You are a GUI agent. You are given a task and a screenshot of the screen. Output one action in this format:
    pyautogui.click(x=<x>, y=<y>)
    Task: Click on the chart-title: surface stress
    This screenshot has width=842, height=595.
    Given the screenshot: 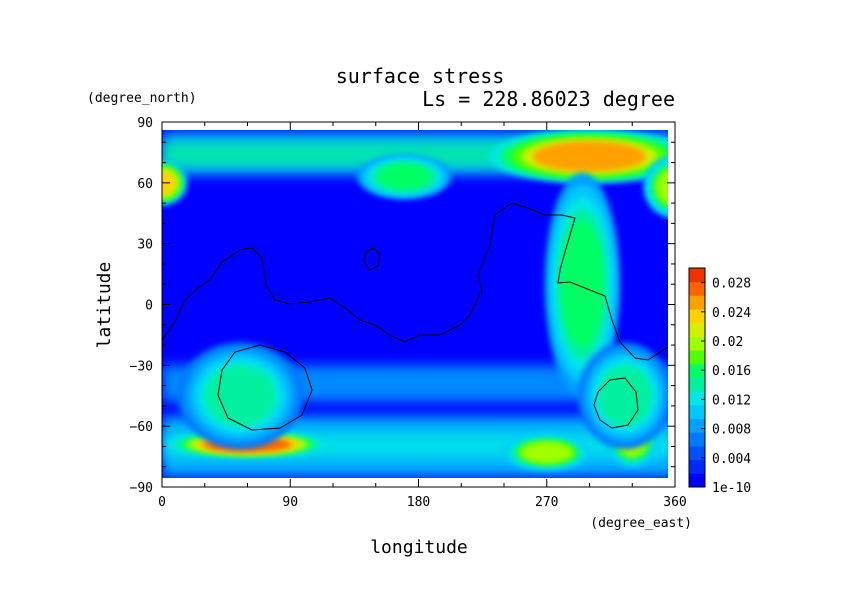 What is the action you would take?
    pyautogui.click(x=420, y=76)
    